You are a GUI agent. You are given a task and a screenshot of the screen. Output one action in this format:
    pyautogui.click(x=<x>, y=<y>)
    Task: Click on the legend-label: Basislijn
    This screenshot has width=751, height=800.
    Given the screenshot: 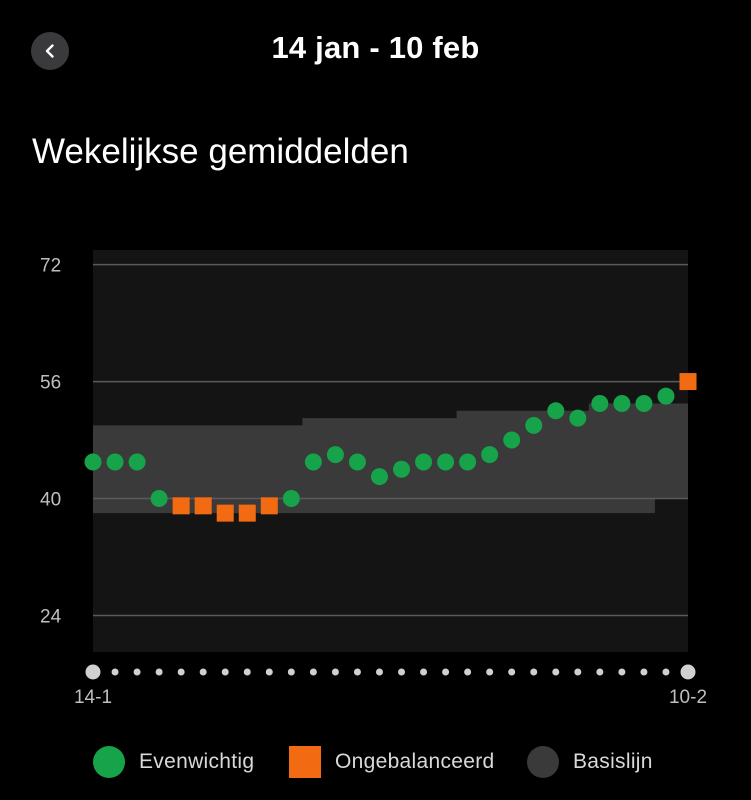 What is the action you would take?
    pyautogui.click(x=613, y=761)
    